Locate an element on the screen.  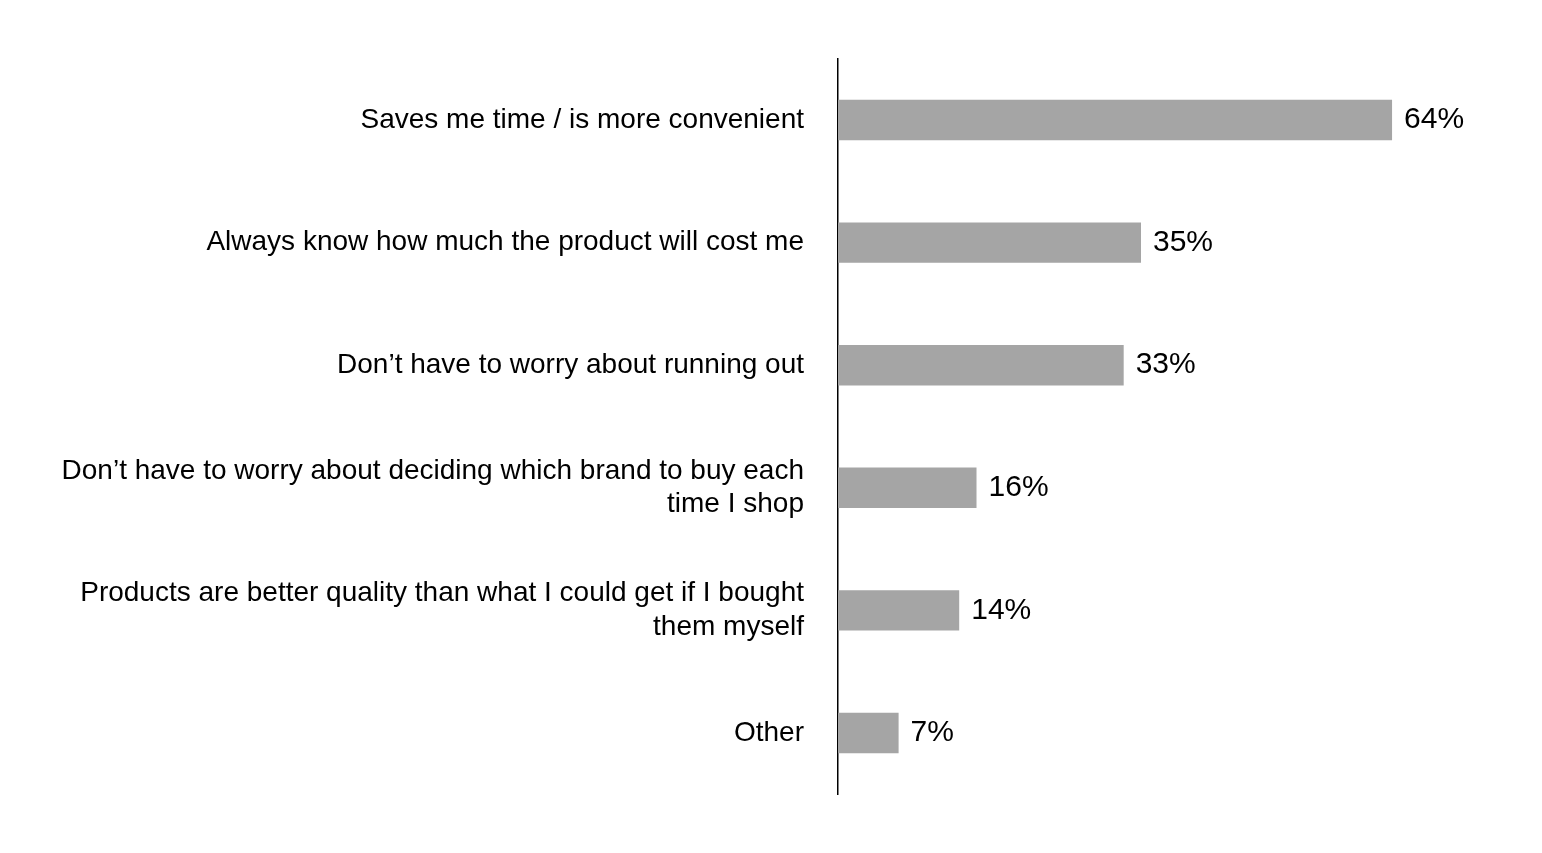
data-label: 64% is located at coordinates (1434, 118).